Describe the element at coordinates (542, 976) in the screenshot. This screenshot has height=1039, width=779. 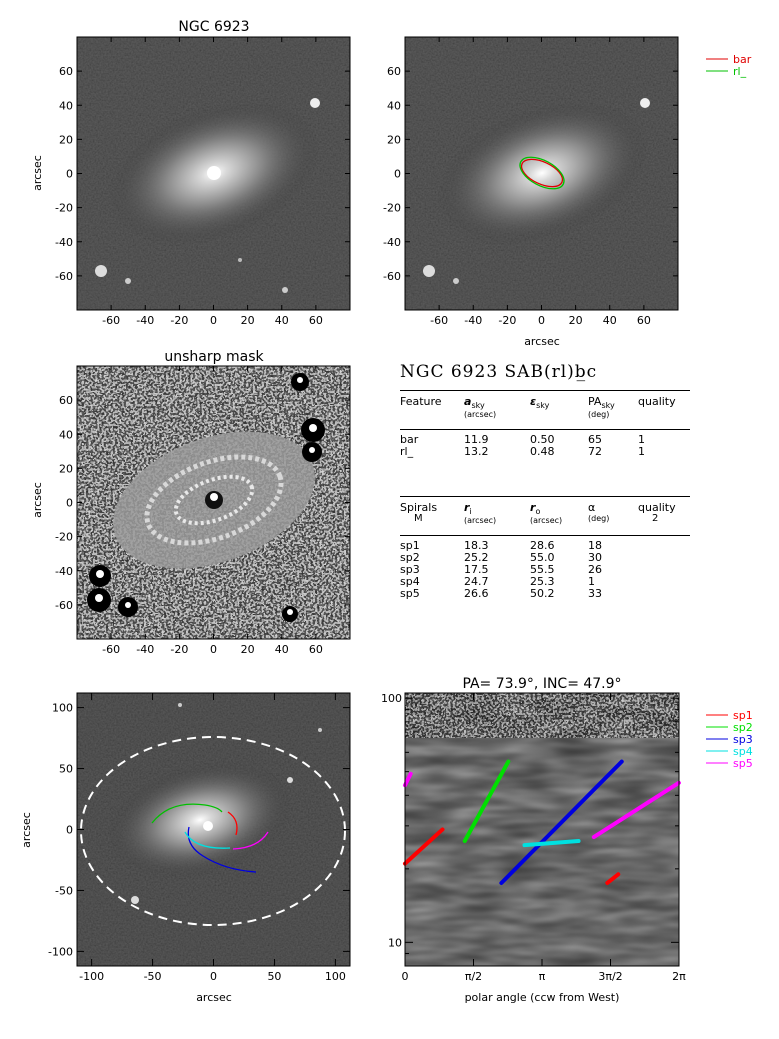
I see `x-tick-label: π` at that location.